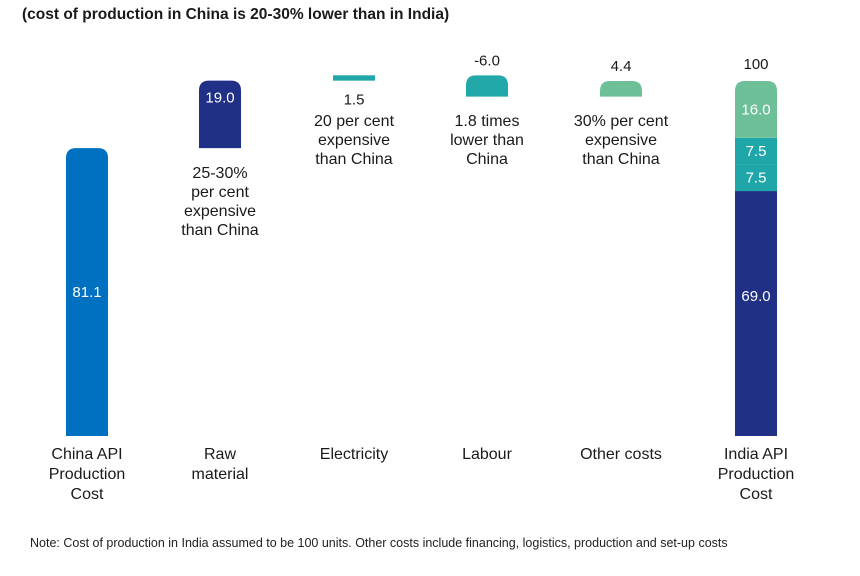  I want to click on category-label-2-line-2: material, so click(220, 474).